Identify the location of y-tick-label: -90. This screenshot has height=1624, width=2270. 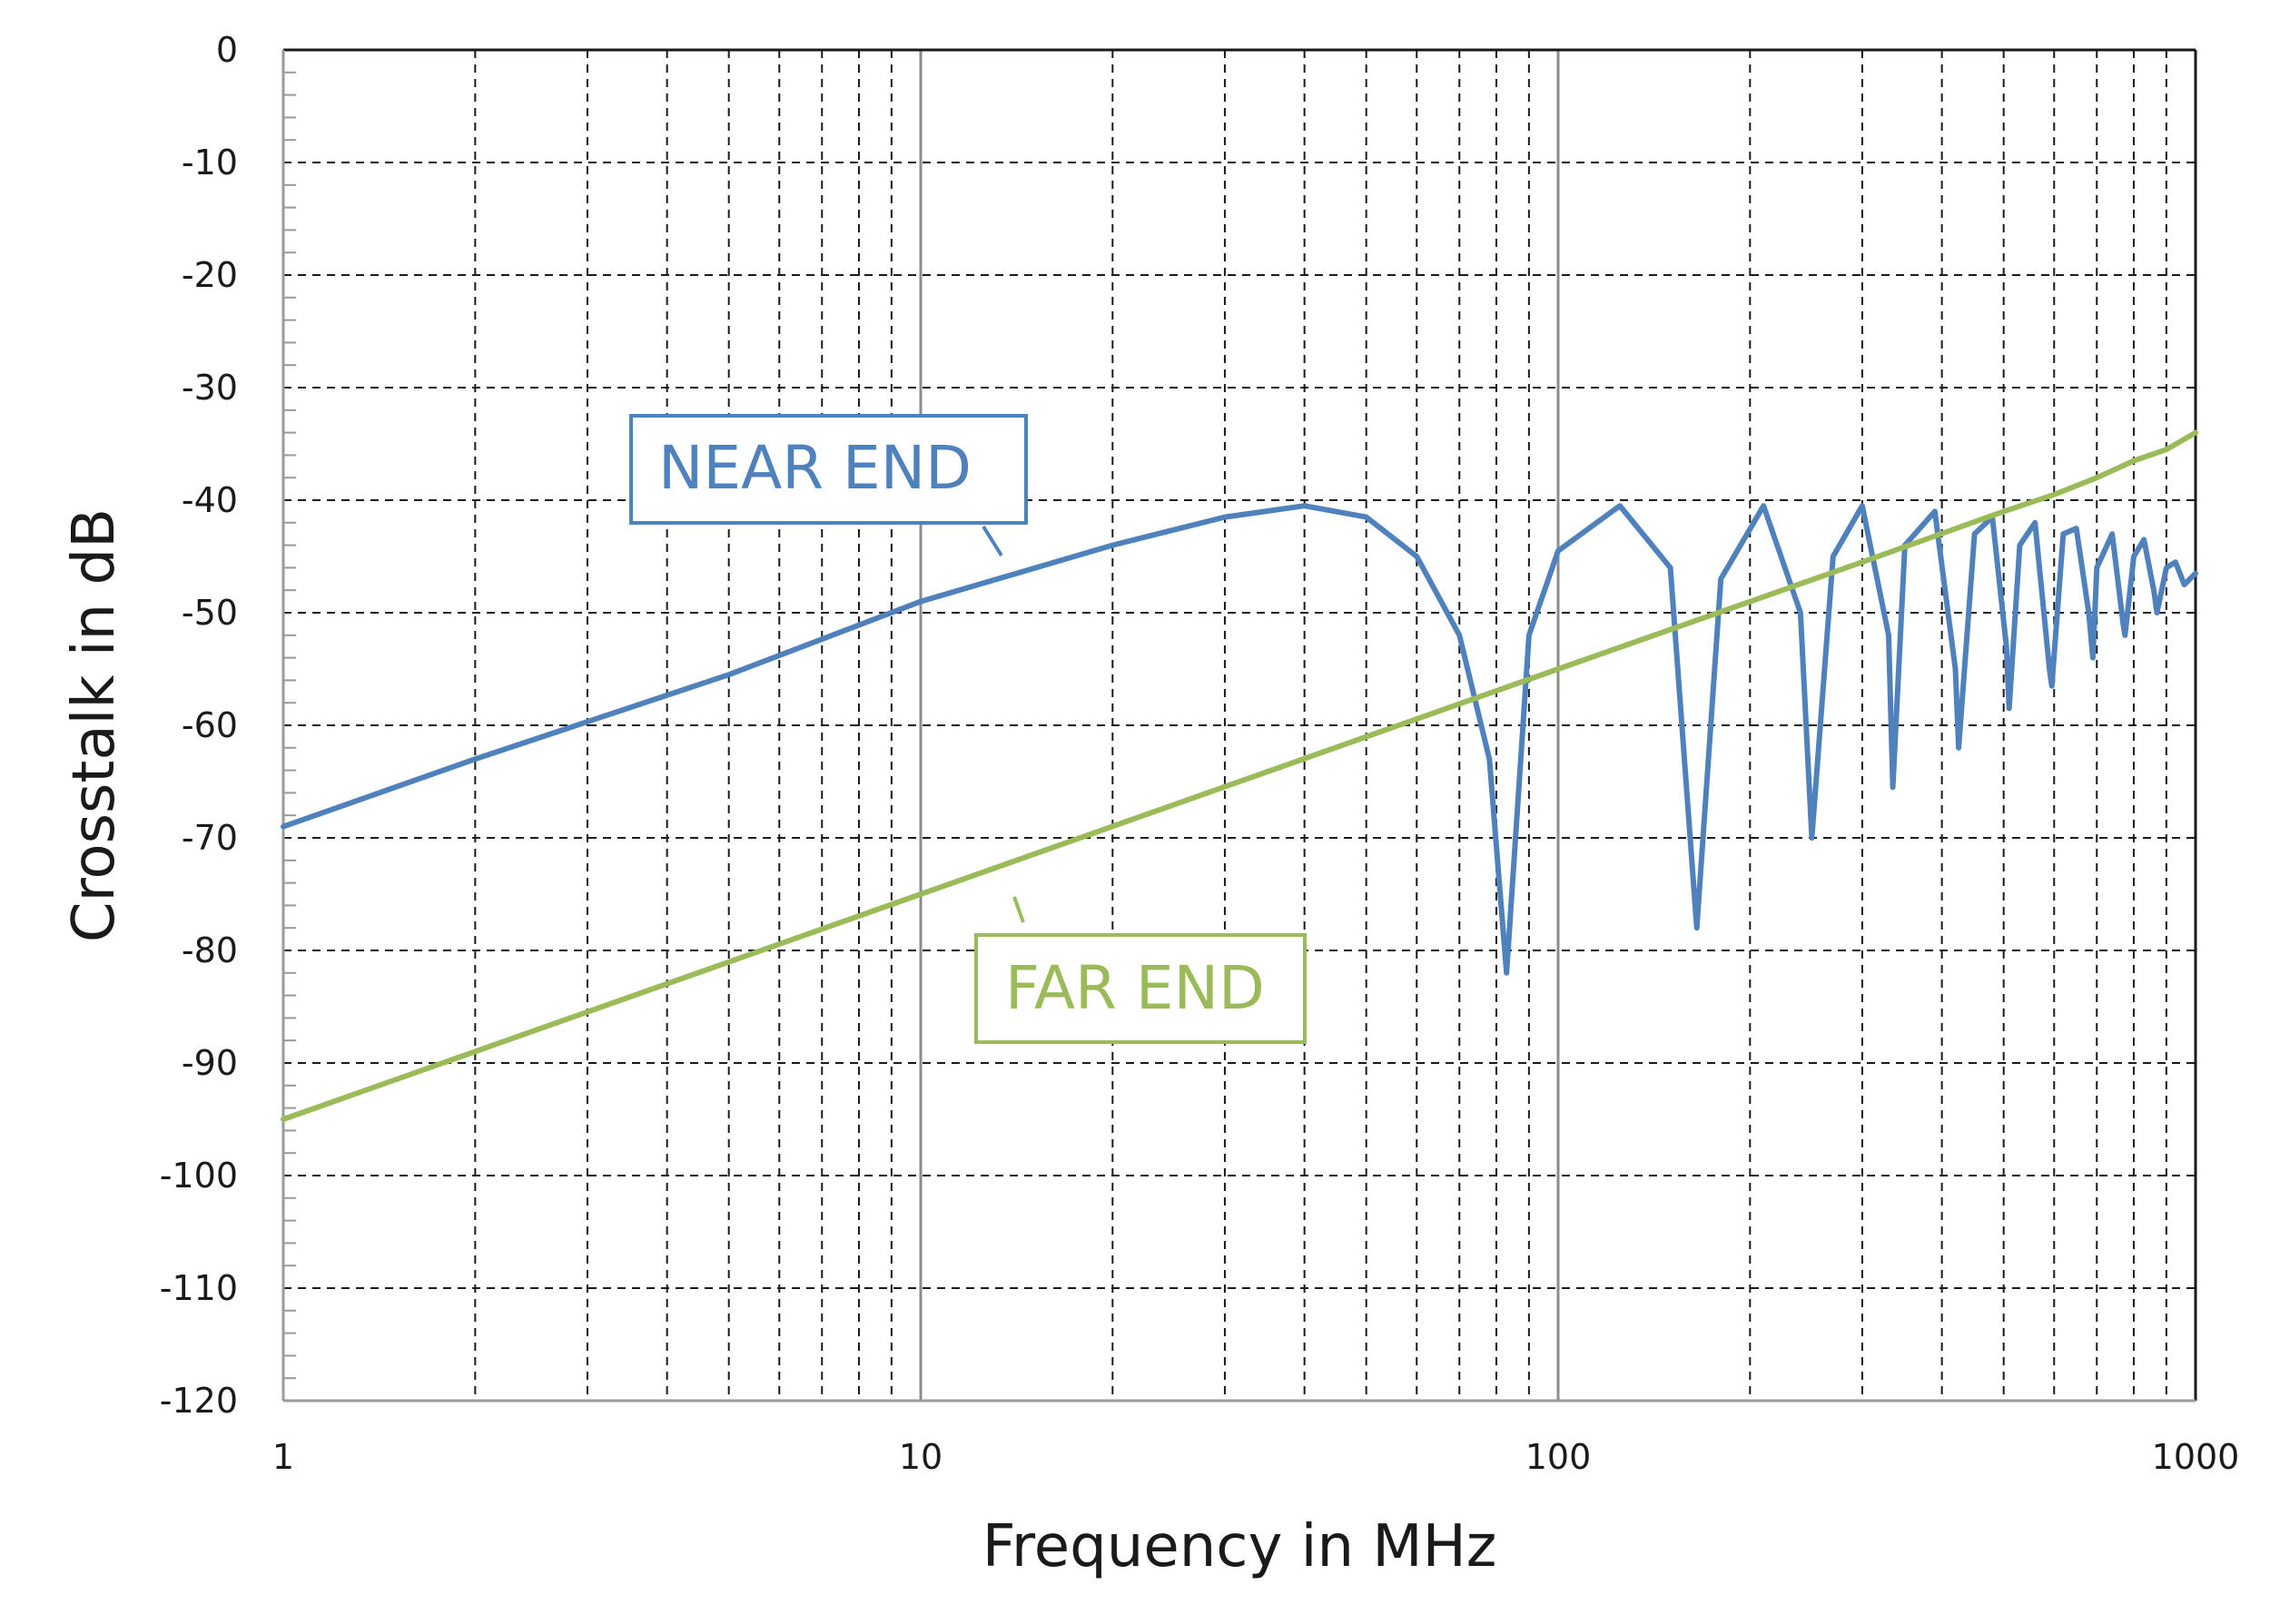
(210, 1063).